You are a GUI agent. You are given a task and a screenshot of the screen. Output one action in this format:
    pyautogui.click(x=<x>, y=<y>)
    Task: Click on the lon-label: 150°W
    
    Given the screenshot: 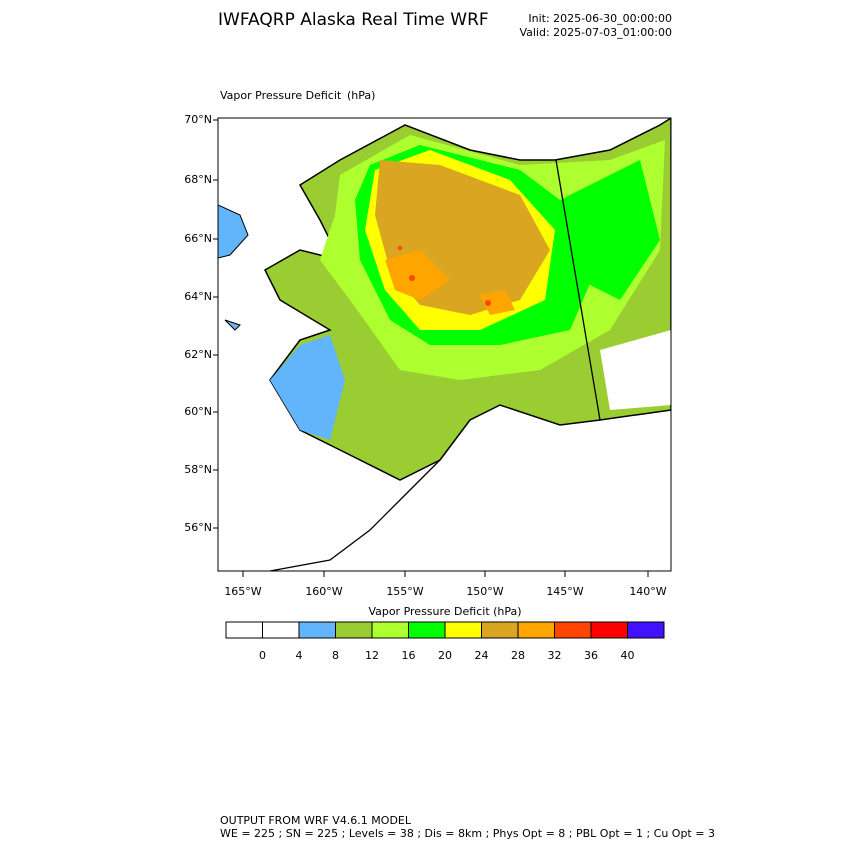 What is the action you would take?
    pyautogui.click(x=484, y=591)
    